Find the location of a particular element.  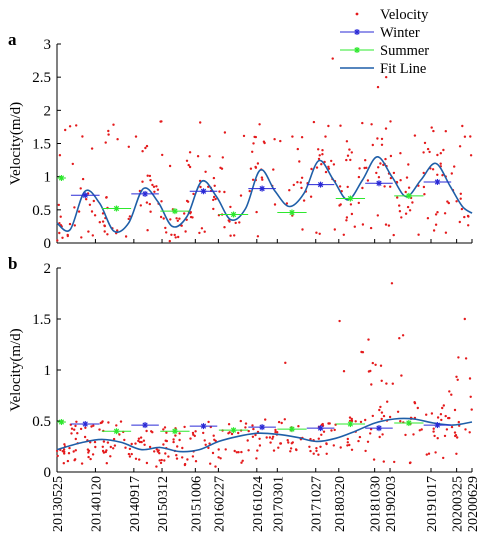

x-tick-label: 20161024 is located at coordinates (258, 504).